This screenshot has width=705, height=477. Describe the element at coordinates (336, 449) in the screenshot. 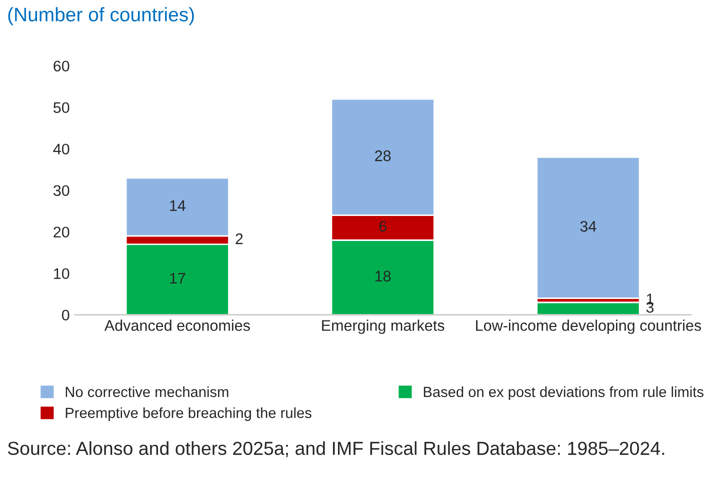

I see `source-note: Source: Alonso and others 2025a; and IMF Fiscal Rules Database: 1985–2024.` at that location.